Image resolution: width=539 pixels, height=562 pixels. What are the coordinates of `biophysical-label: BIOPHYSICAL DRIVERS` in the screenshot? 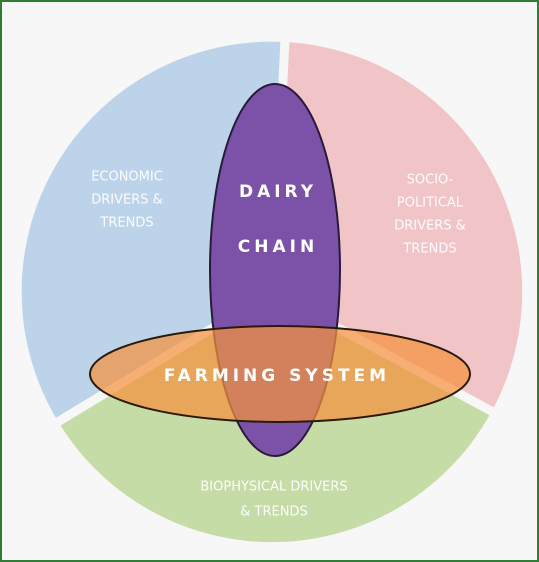 It's located at (273, 487).